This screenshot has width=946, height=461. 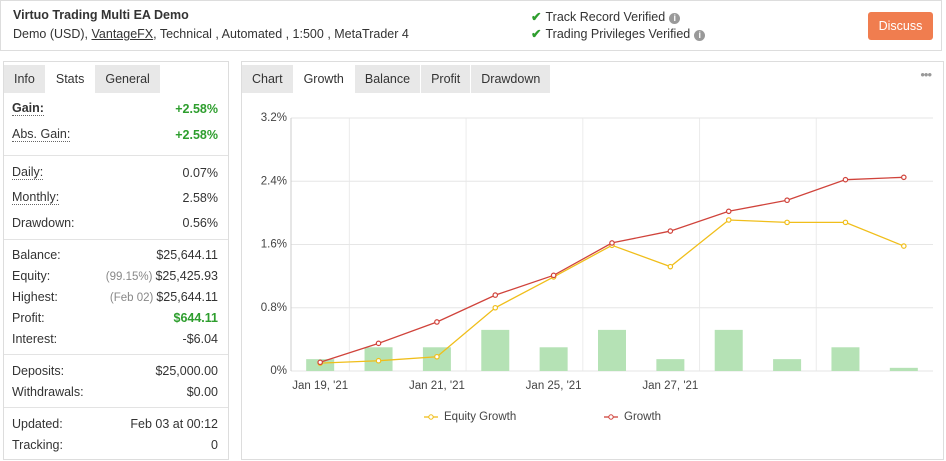 I want to click on stats-row: Gain: +2.58%, so click(x=116, y=109).